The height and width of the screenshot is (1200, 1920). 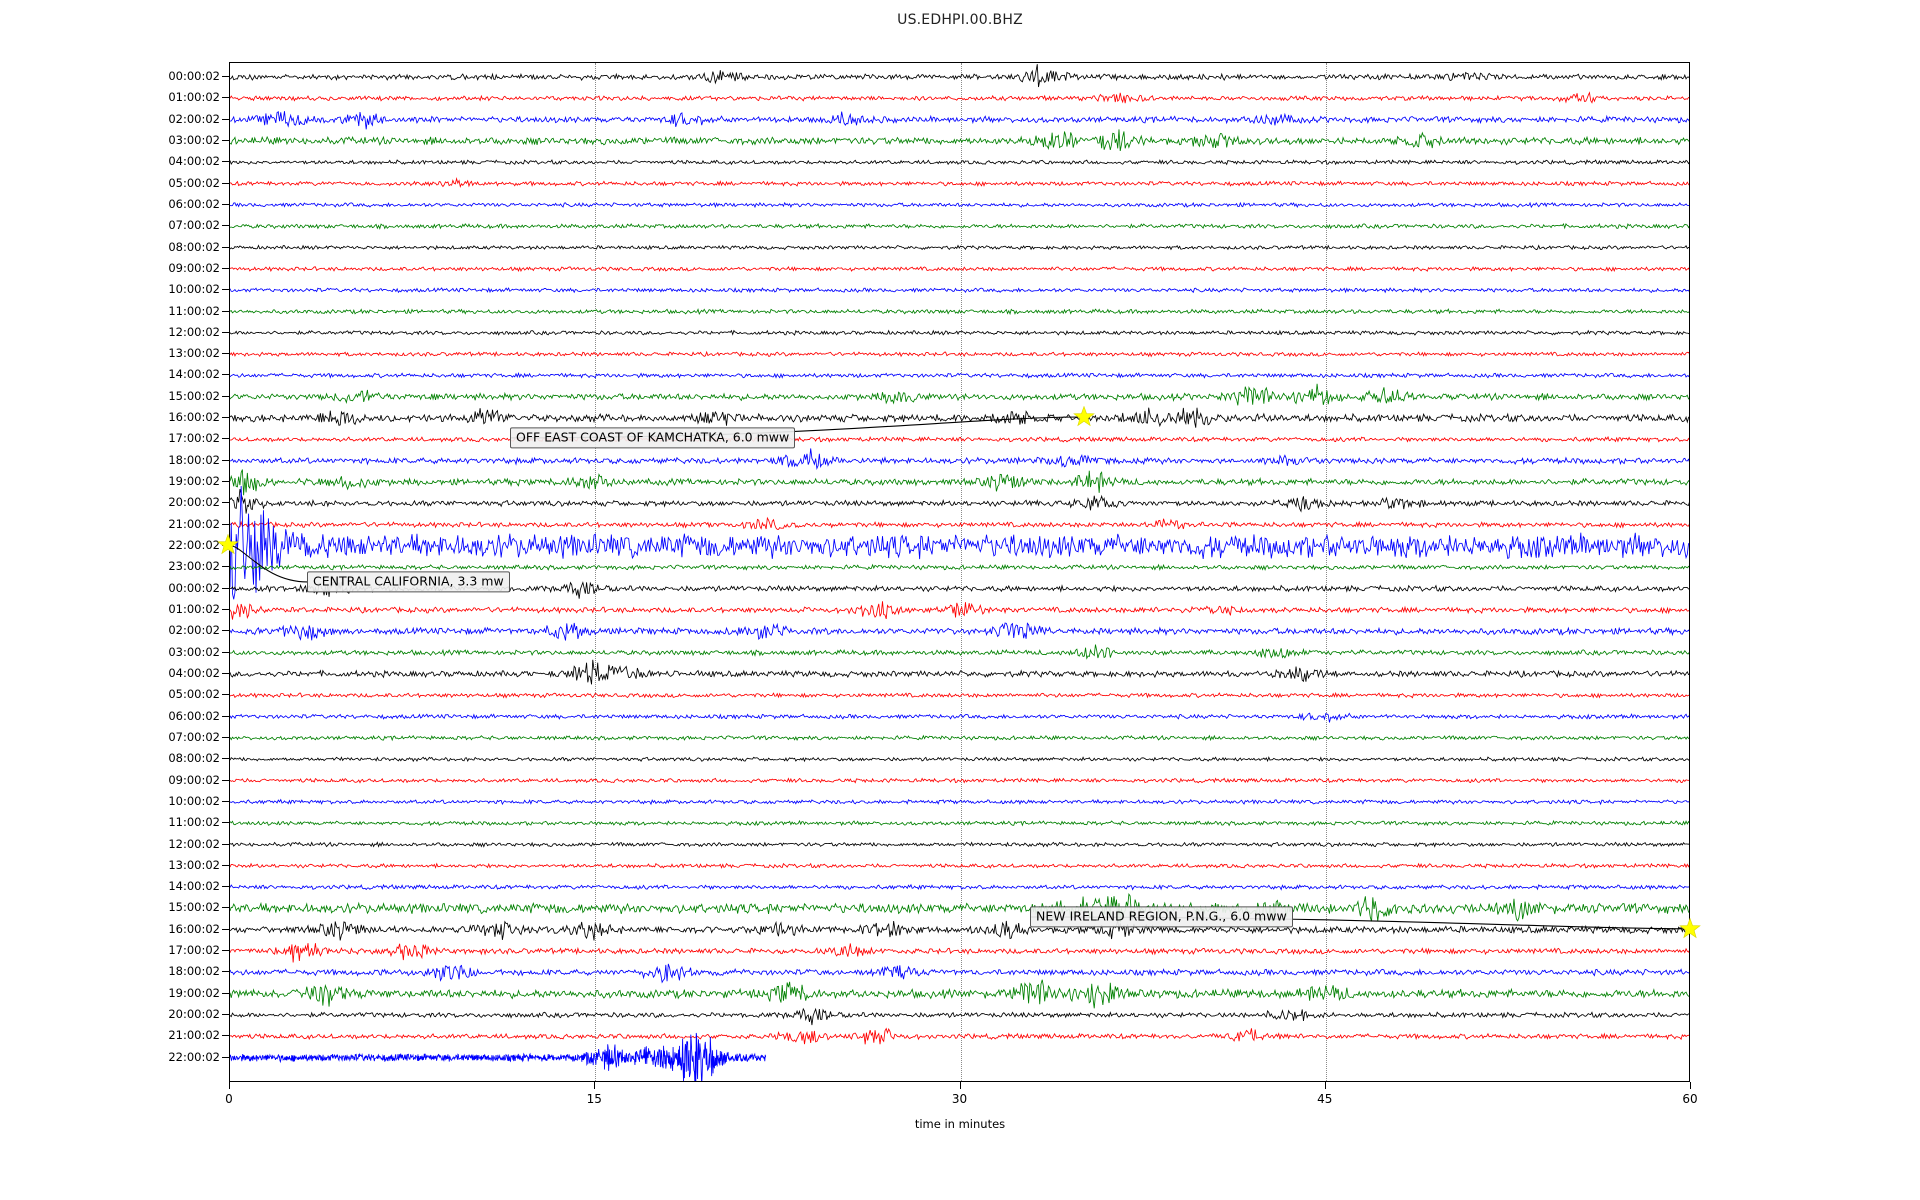 I want to click on y-axis-label-row-8: 08:00:02, so click(x=194, y=246).